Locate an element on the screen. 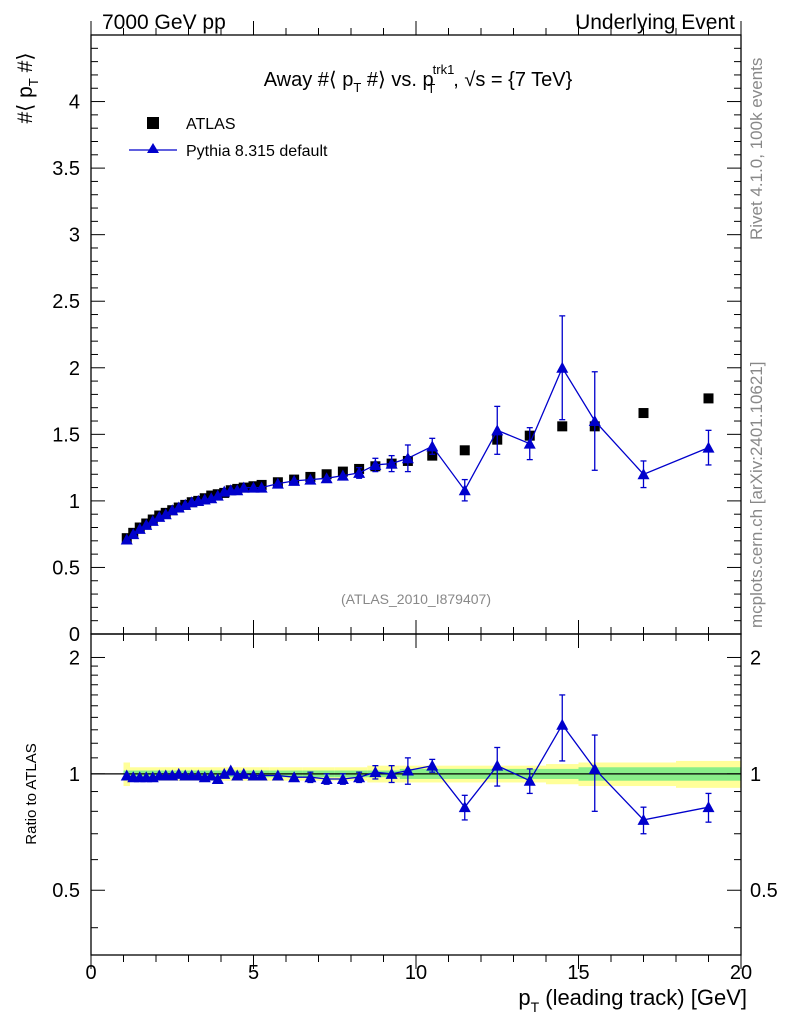 The height and width of the screenshot is (1024, 786). rivet-label: Rivet 4.1.0, 100k events is located at coordinates (756, 149).